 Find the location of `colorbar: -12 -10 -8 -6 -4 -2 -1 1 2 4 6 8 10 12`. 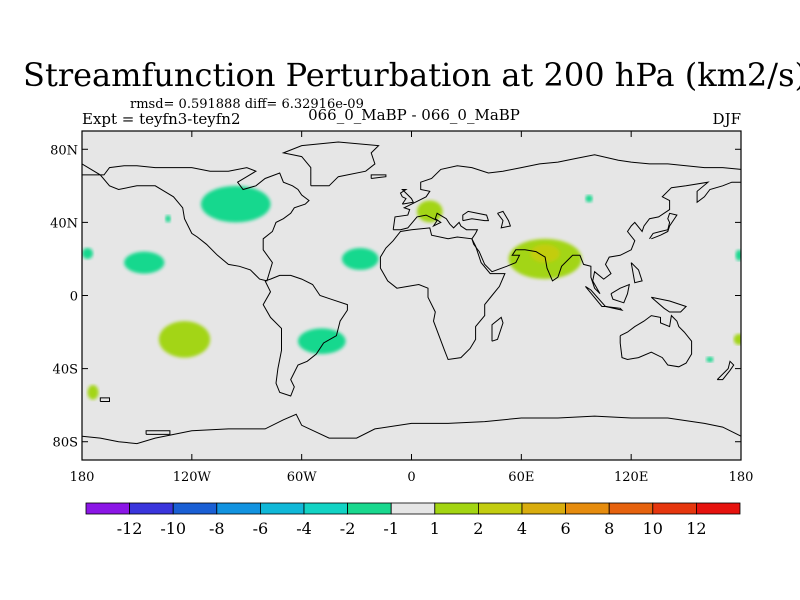

colorbar: -12 -10 -8 -6 -4 -2 -1 1 2 4 6 8 10 12 is located at coordinates (413, 520).